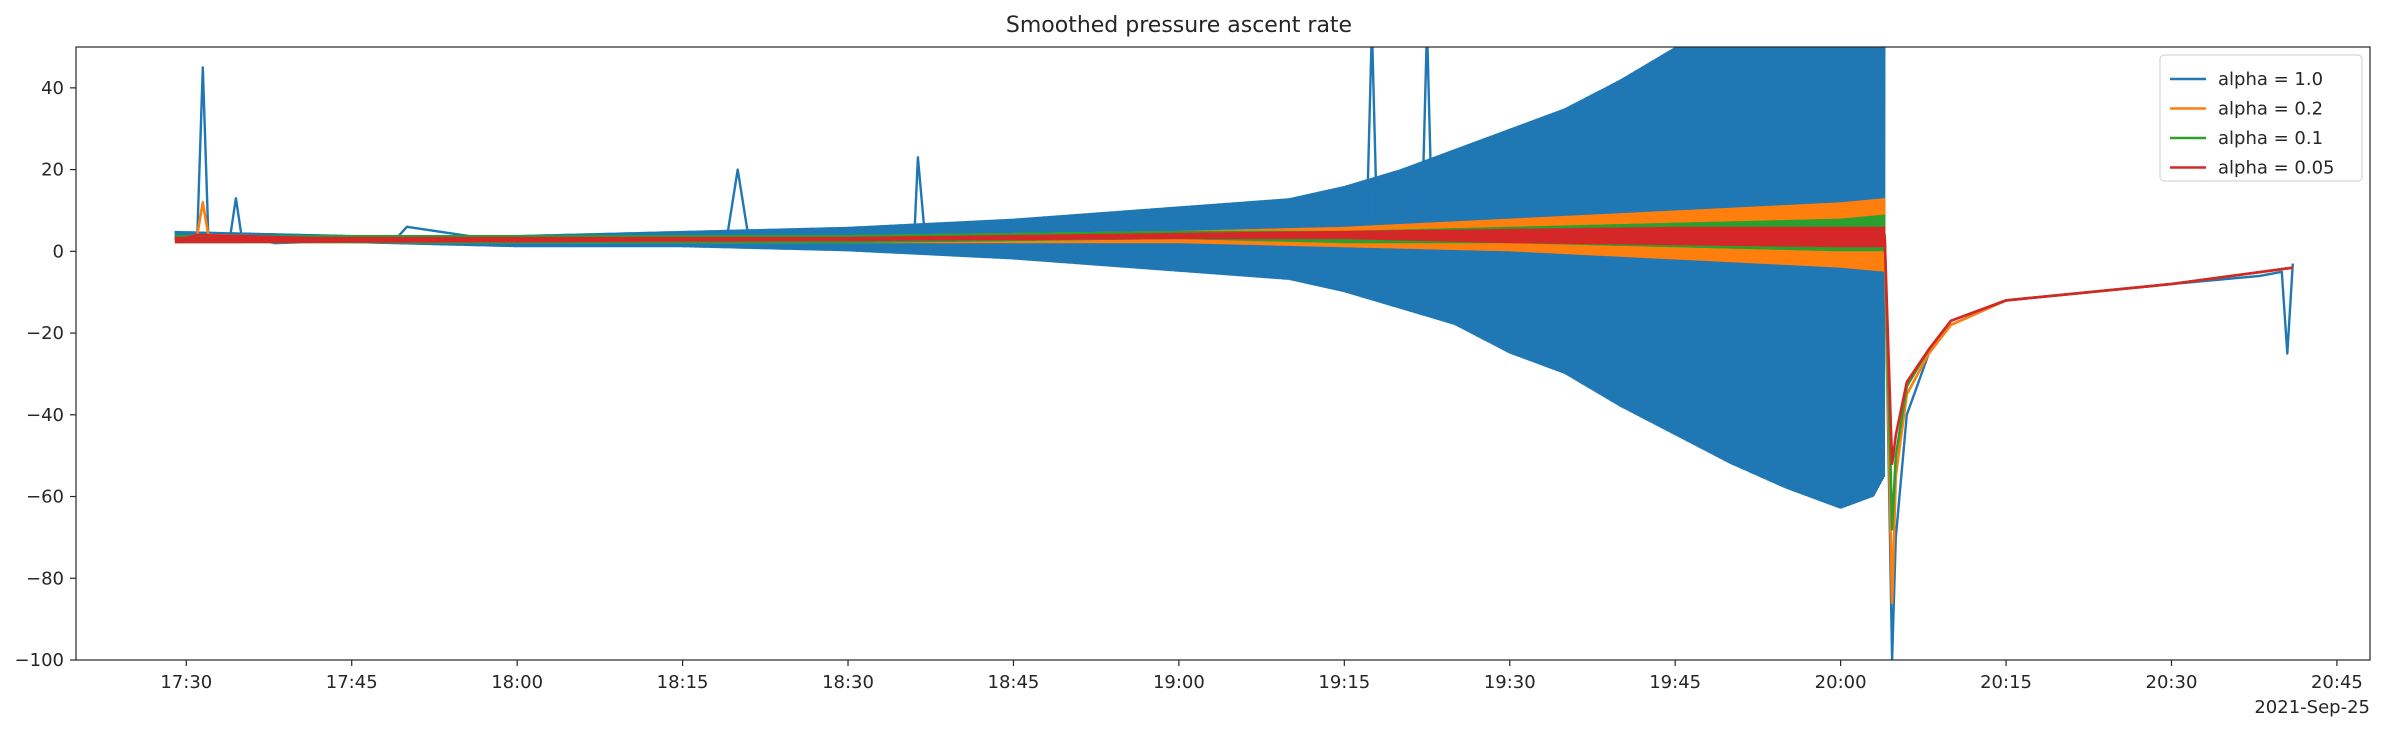 This screenshot has height=735, width=2385. I want to click on y-tick-label: −100, so click(39, 660).